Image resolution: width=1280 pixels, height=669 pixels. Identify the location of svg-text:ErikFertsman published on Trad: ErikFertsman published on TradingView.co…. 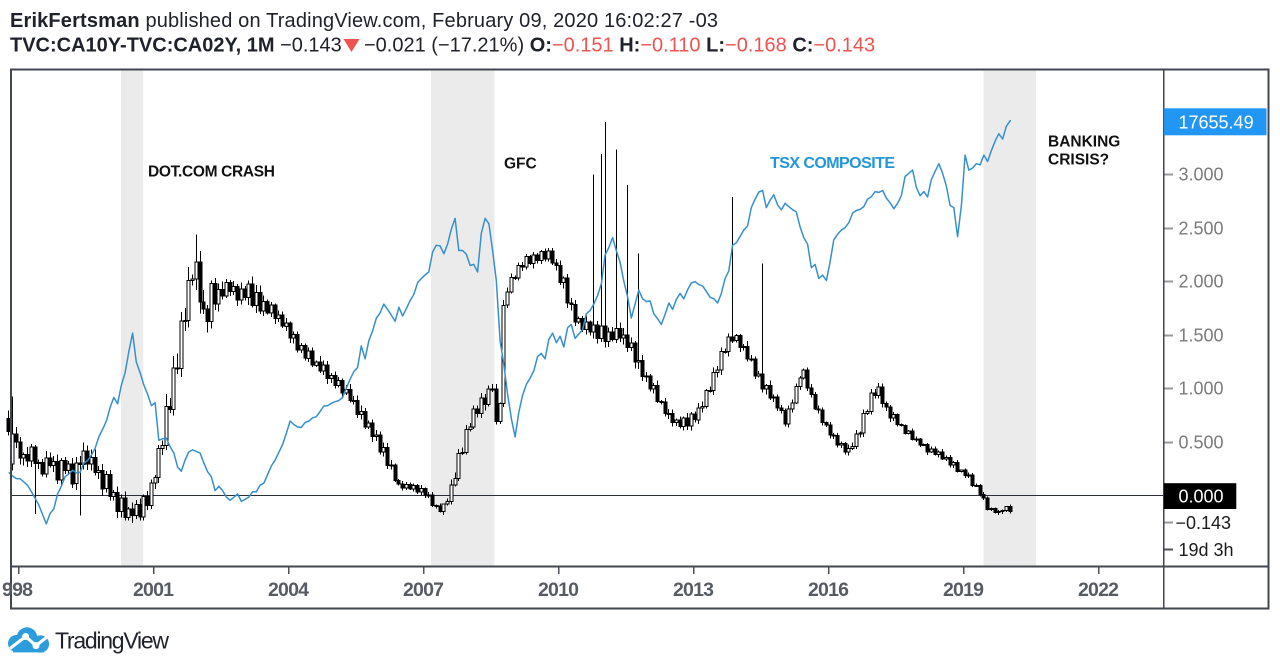
(364, 21).